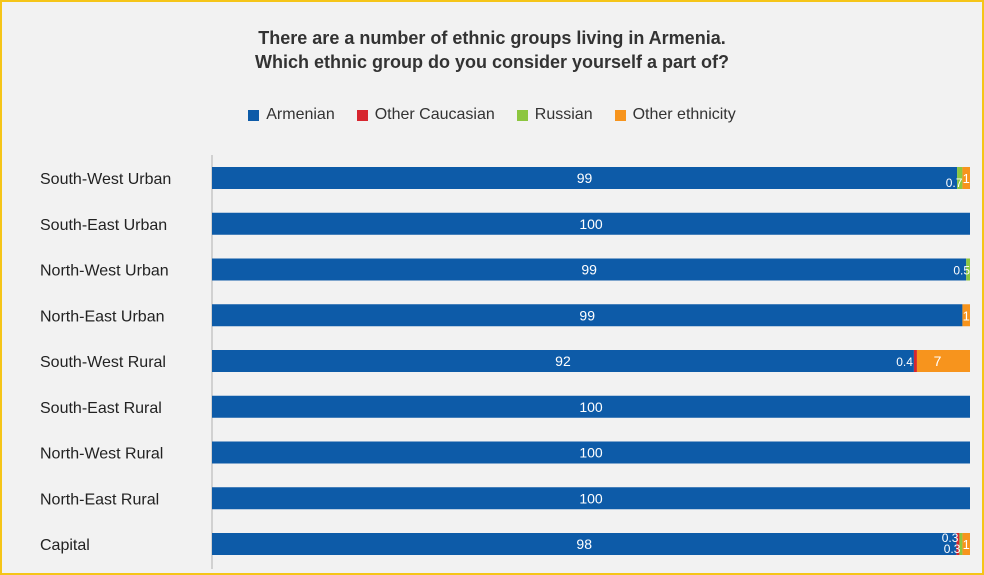  What do you see at coordinates (362, 115) in the screenshot?
I see `legend-swatch-other-caucasian` at bounding box center [362, 115].